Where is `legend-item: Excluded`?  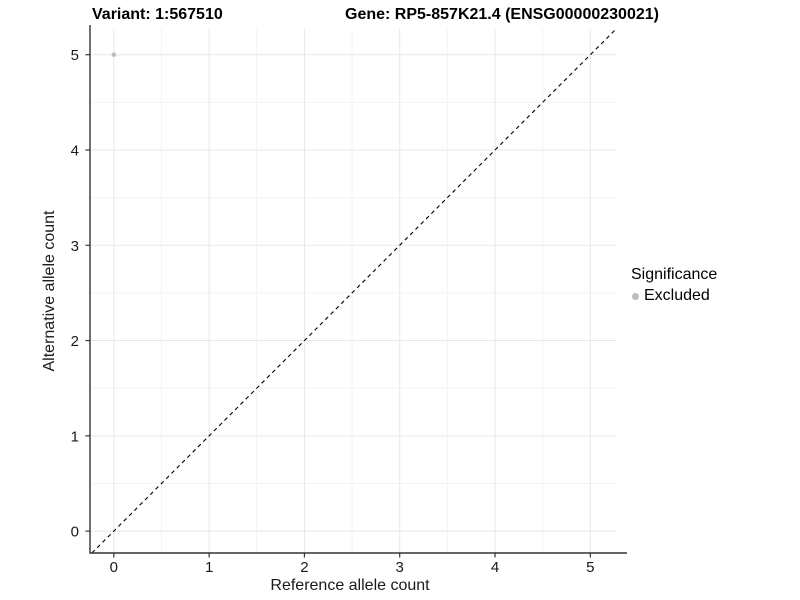 legend-item: Excluded is located at coordinates (674, 296).